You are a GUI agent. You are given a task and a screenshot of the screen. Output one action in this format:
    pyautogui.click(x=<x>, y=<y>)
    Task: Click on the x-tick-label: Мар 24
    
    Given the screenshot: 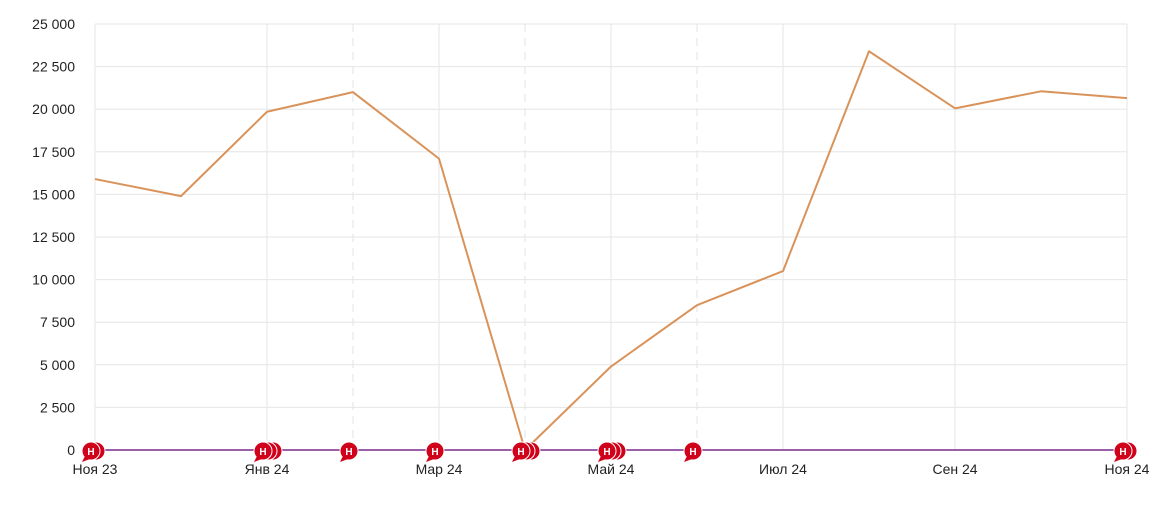 What is the action you would take?
    pyautogui.click(x=439, y=469)
    